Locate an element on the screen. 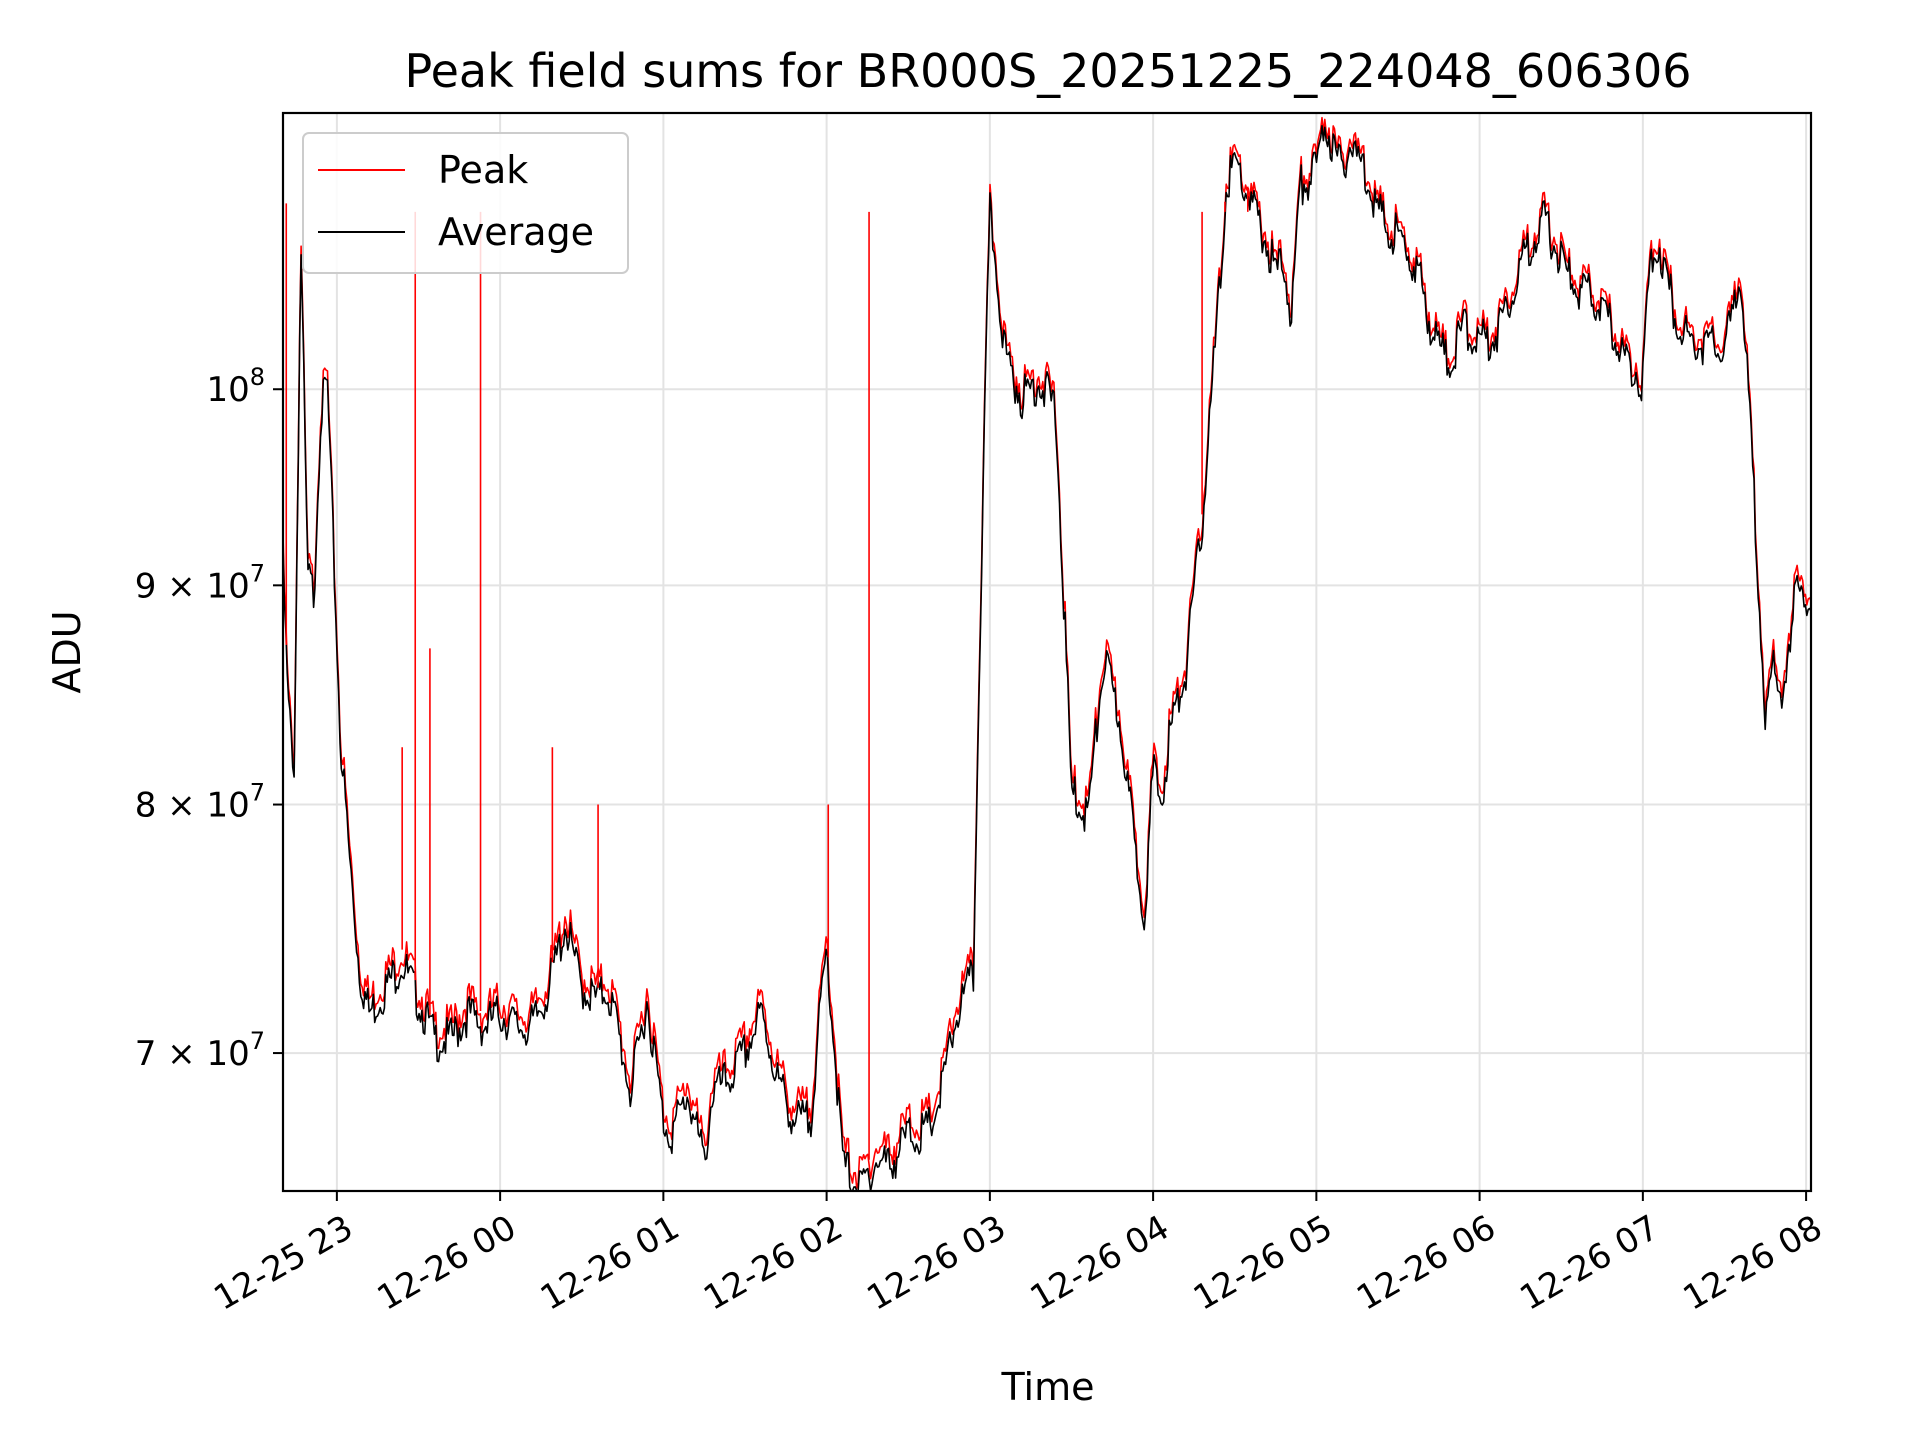 The width and height of the screenshot is (1920, 1440). x-axis-label: Time is located at coordinates (1048, 1387).